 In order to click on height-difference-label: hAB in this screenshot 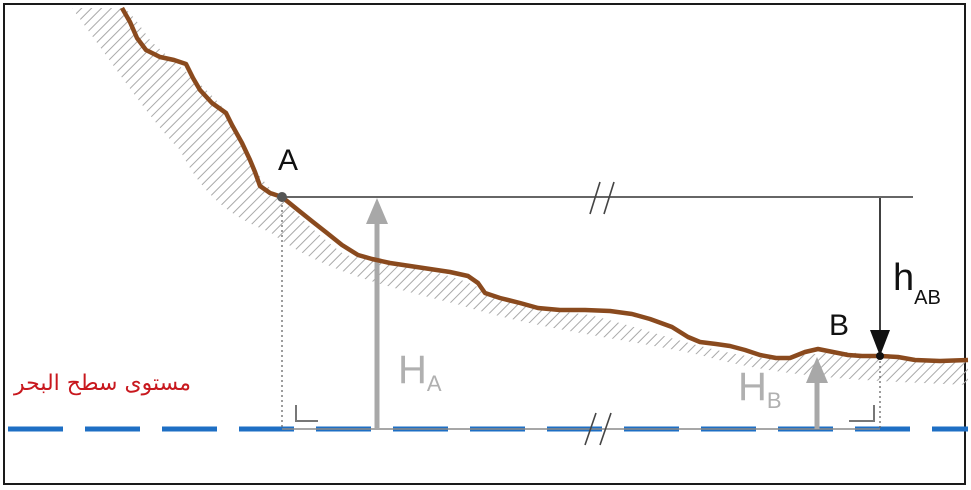, I will do `click(917, 283)`.